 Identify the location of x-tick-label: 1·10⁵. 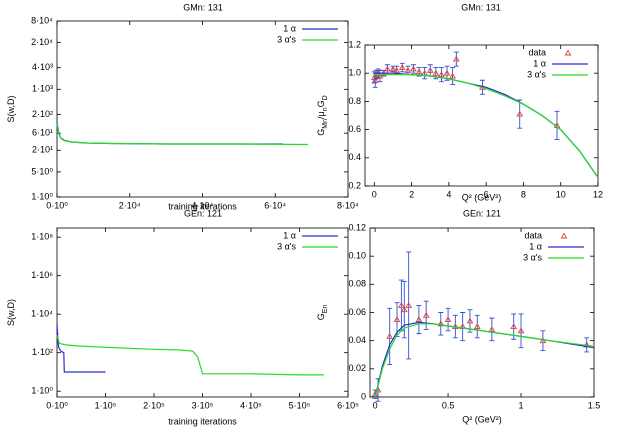
(106, 405).